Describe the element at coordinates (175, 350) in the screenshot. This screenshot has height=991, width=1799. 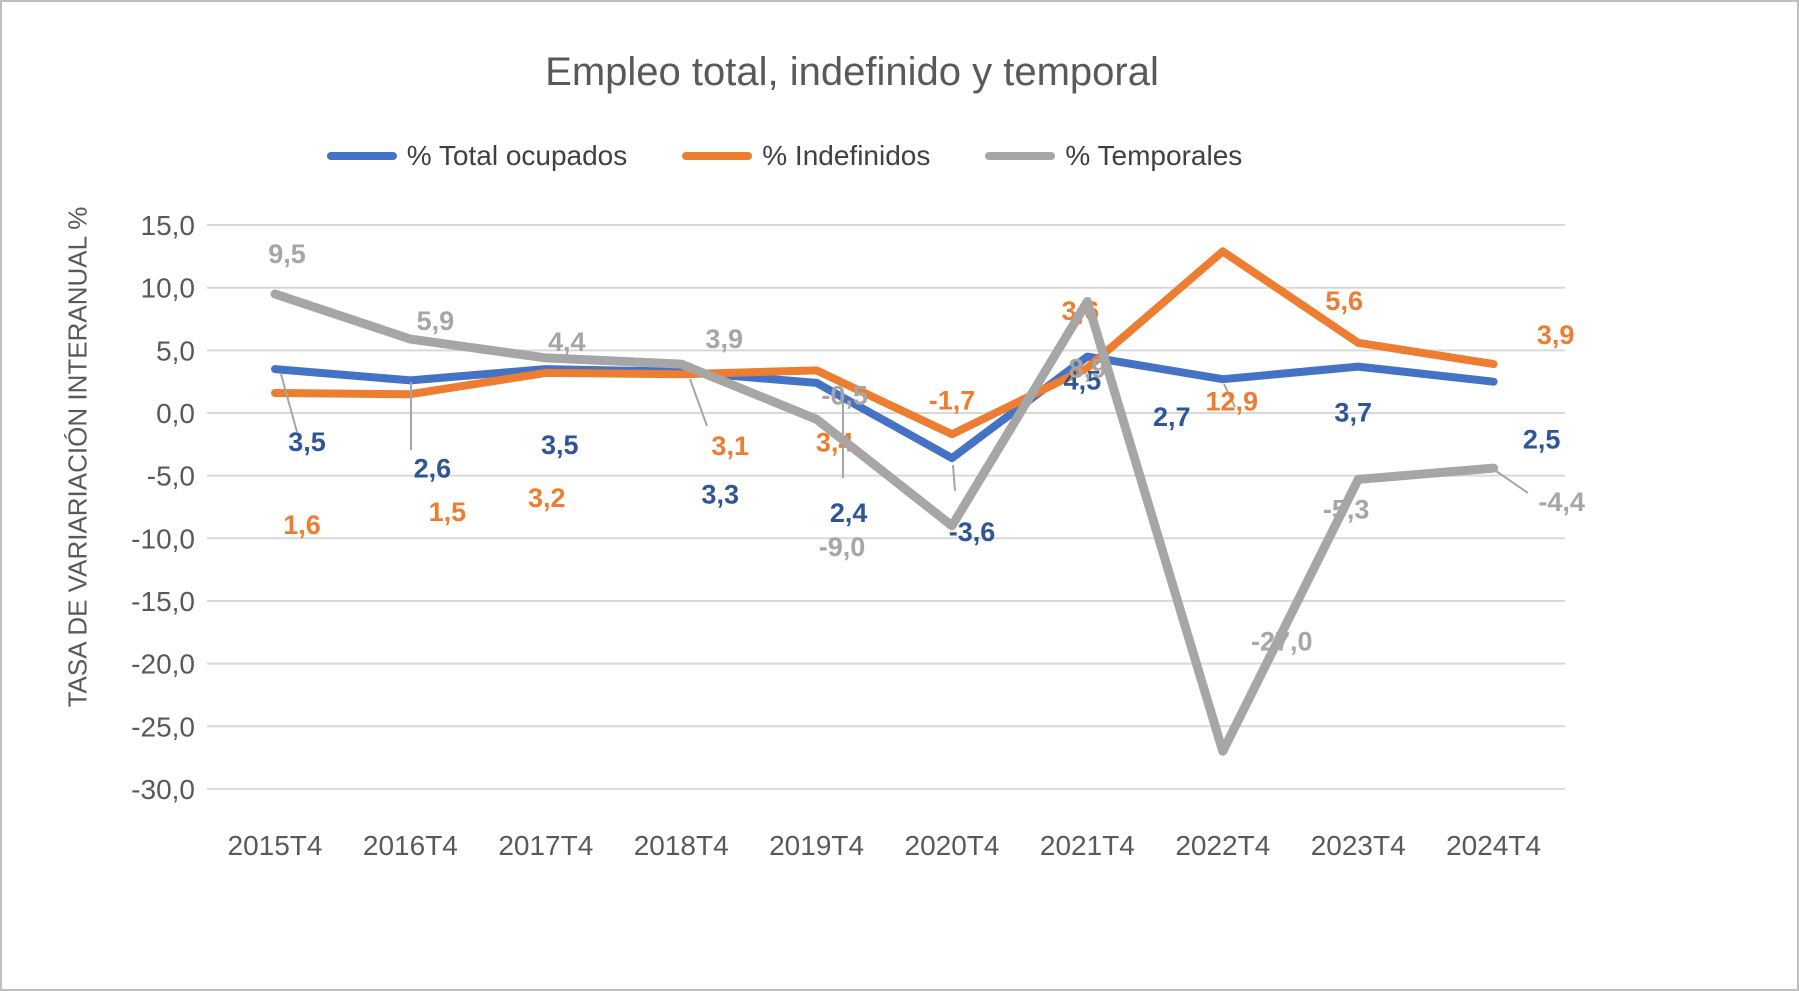
I see `y-tick-label: 5,0` at that location.